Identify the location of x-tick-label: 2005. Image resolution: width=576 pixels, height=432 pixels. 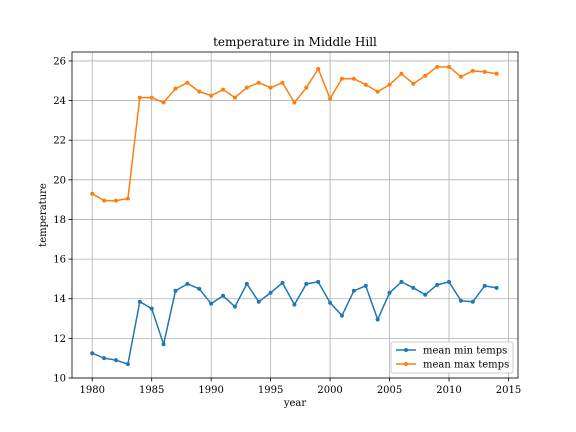
(389, 390).